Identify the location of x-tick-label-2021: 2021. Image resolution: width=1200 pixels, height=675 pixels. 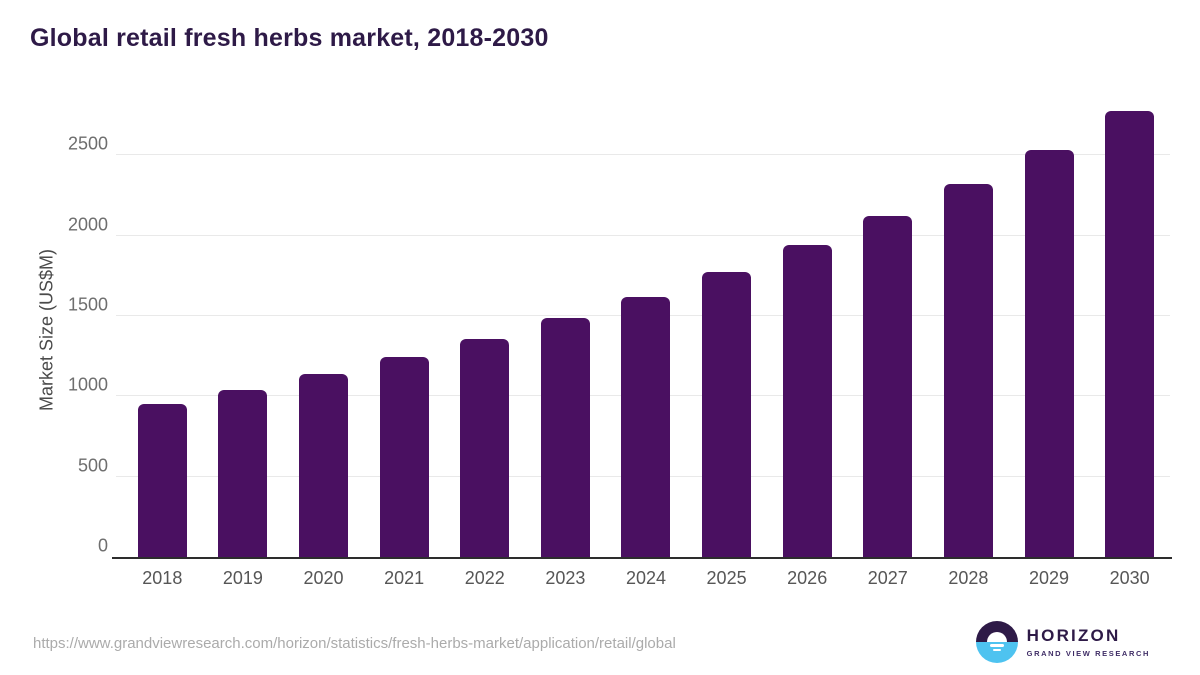
(404, 578).